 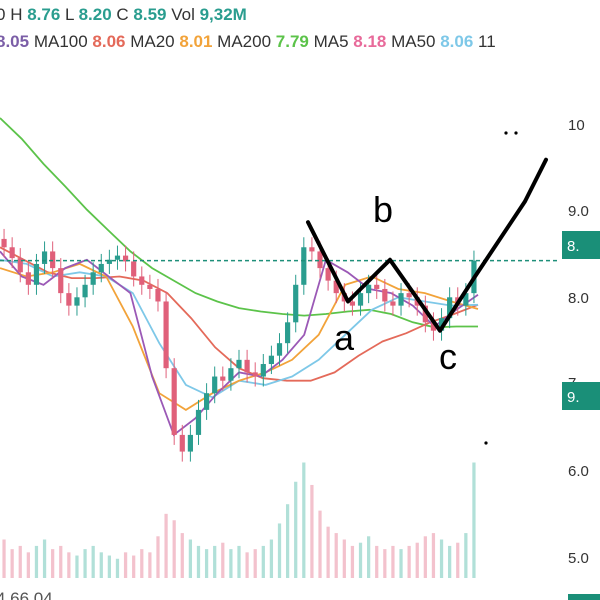 What do you see at coordinates (43, 14) in the screenshot?
I see `header-value: 8.76` at bounding box center [43, 14].